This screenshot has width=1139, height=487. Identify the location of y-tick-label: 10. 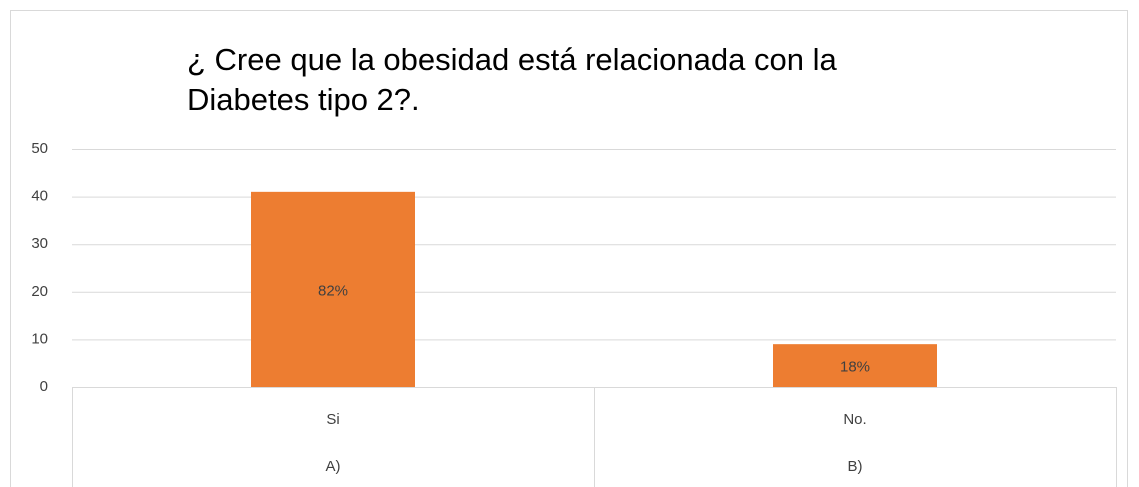
(39, 338).